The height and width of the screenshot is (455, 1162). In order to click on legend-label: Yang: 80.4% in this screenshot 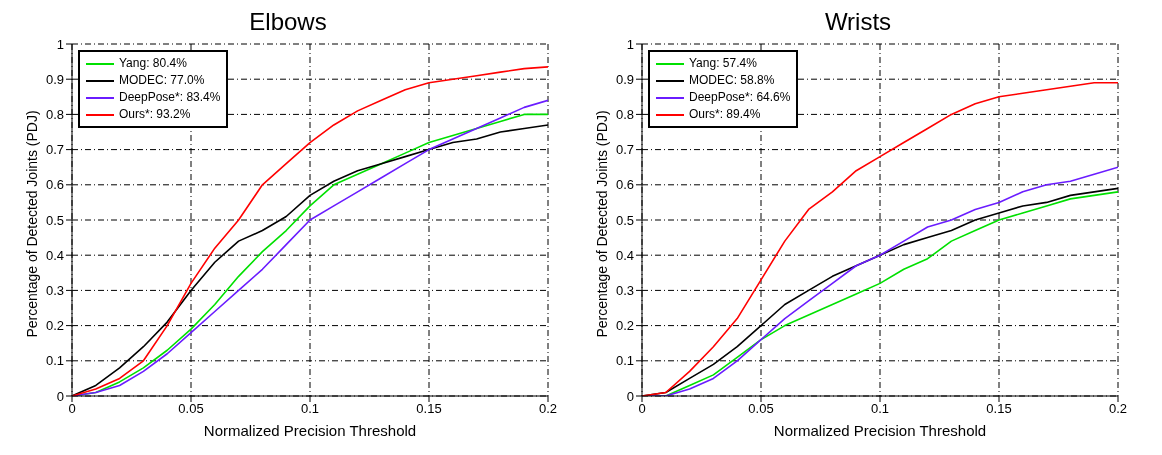, I will do `click(153, 63)`.